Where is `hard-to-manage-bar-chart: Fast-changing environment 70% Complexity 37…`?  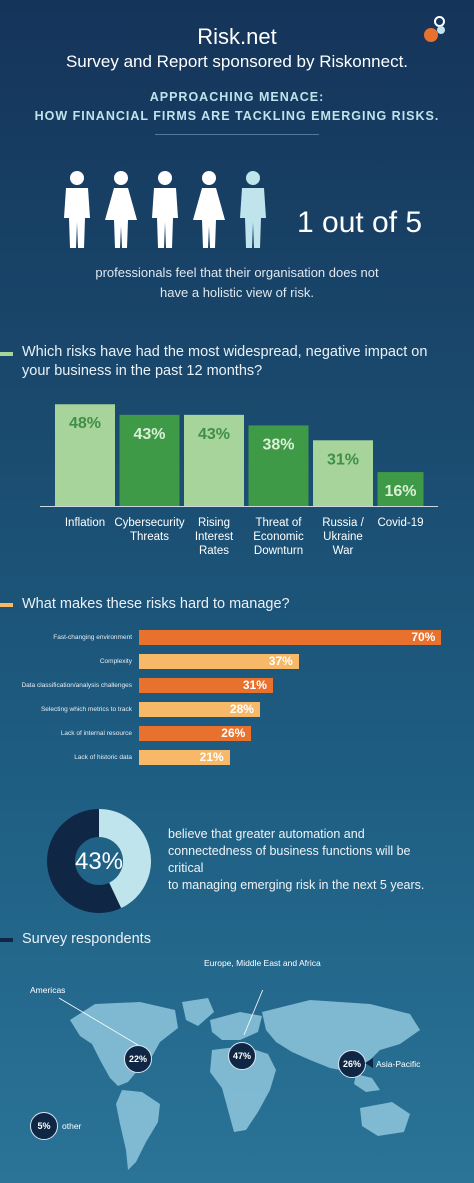 hard-to-manage-bar-chart: Fast-changing environment 70% Complexity 37… is located at coordinates (237, 702).